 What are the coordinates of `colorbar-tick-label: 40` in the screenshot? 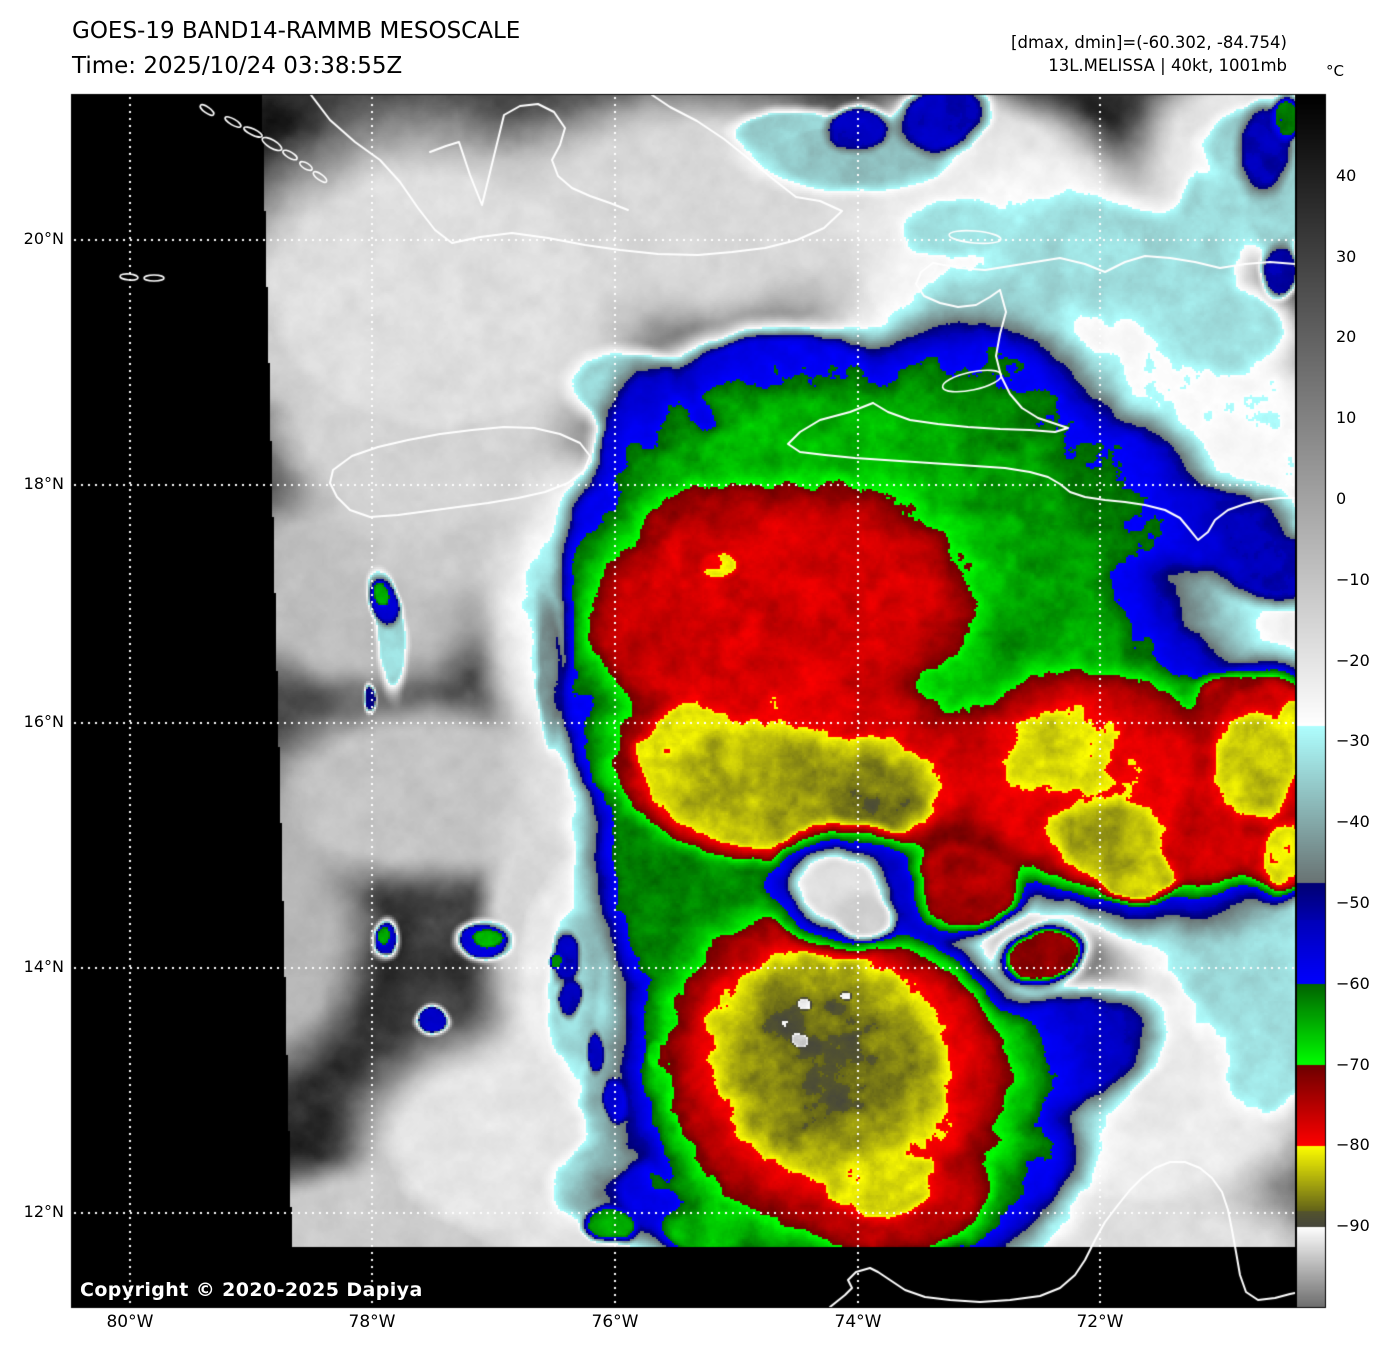 It's located at (1346, 175).